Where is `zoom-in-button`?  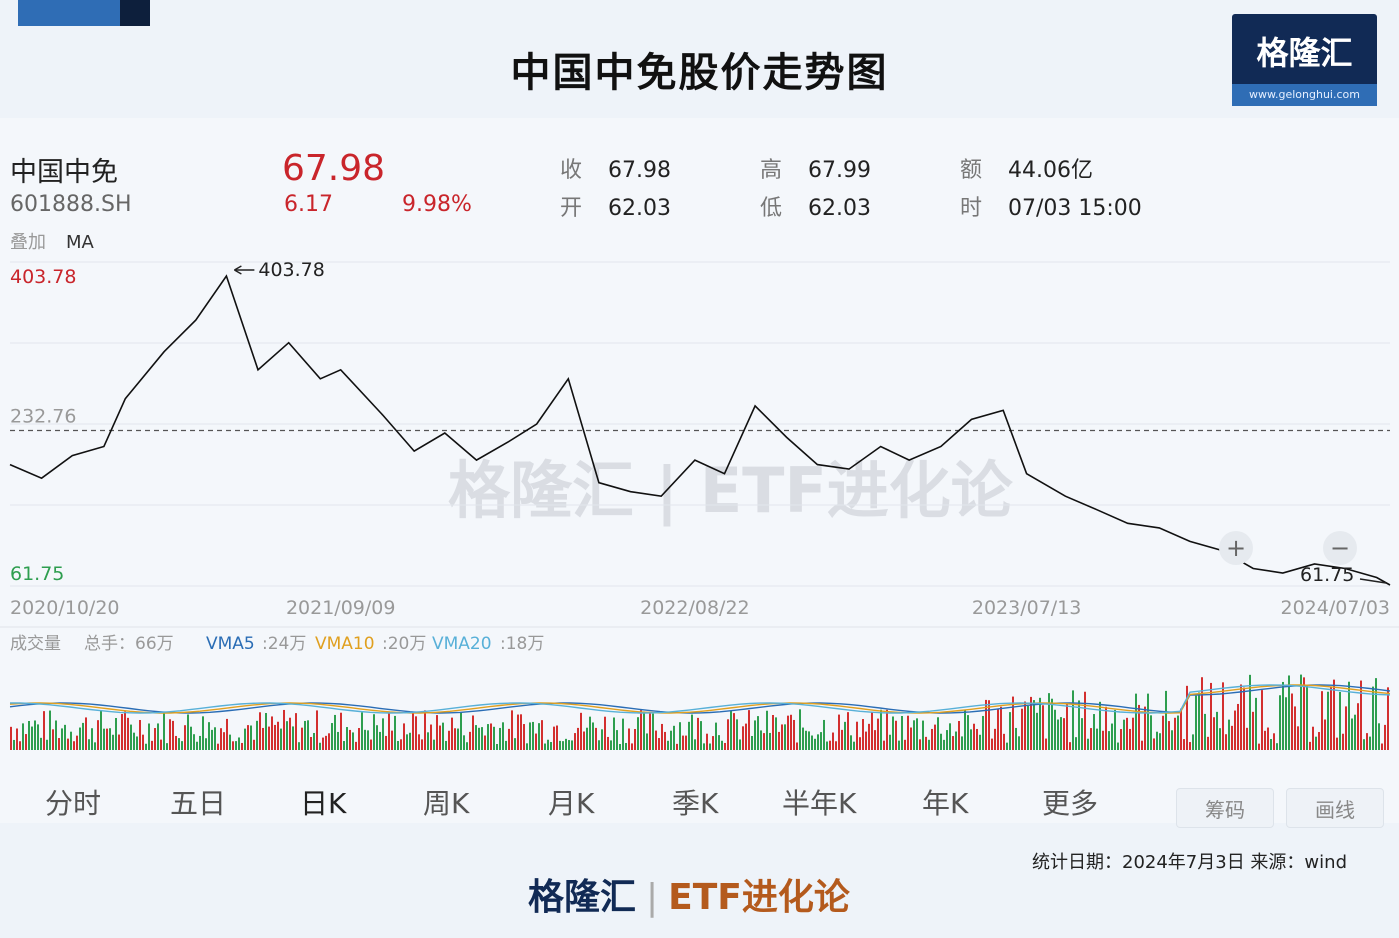
zoom-in-button is located at coordinates (1236, 548).